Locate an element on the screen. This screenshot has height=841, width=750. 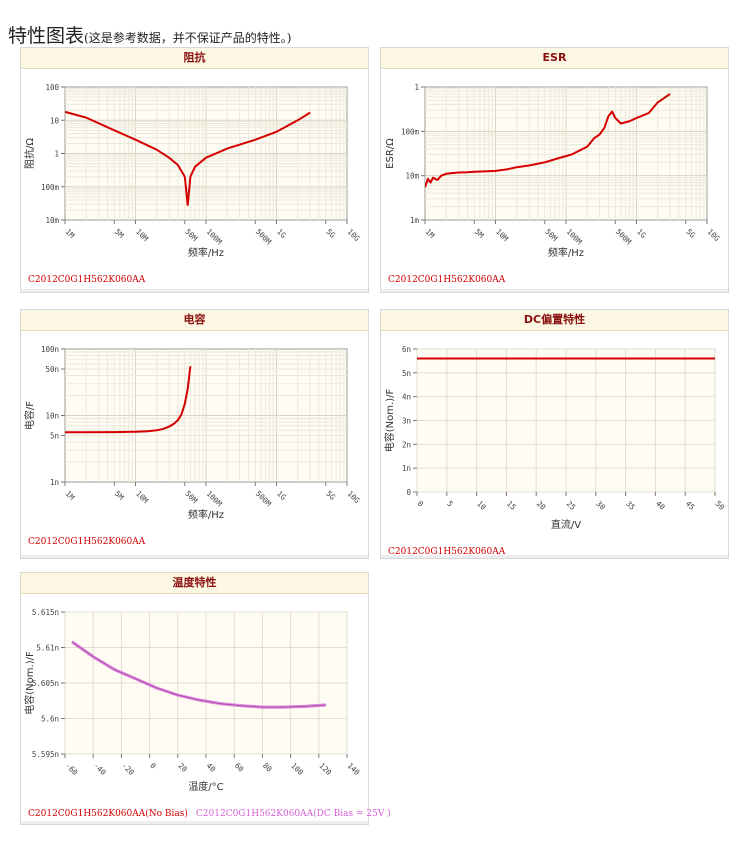
chart-title: 电容 is located at coordinates (194, 320).